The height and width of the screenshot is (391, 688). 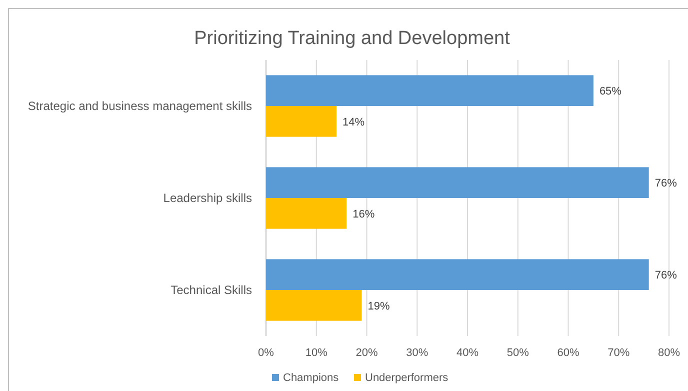 I want to click on data-label: 14%, so click(x=353, y=122).